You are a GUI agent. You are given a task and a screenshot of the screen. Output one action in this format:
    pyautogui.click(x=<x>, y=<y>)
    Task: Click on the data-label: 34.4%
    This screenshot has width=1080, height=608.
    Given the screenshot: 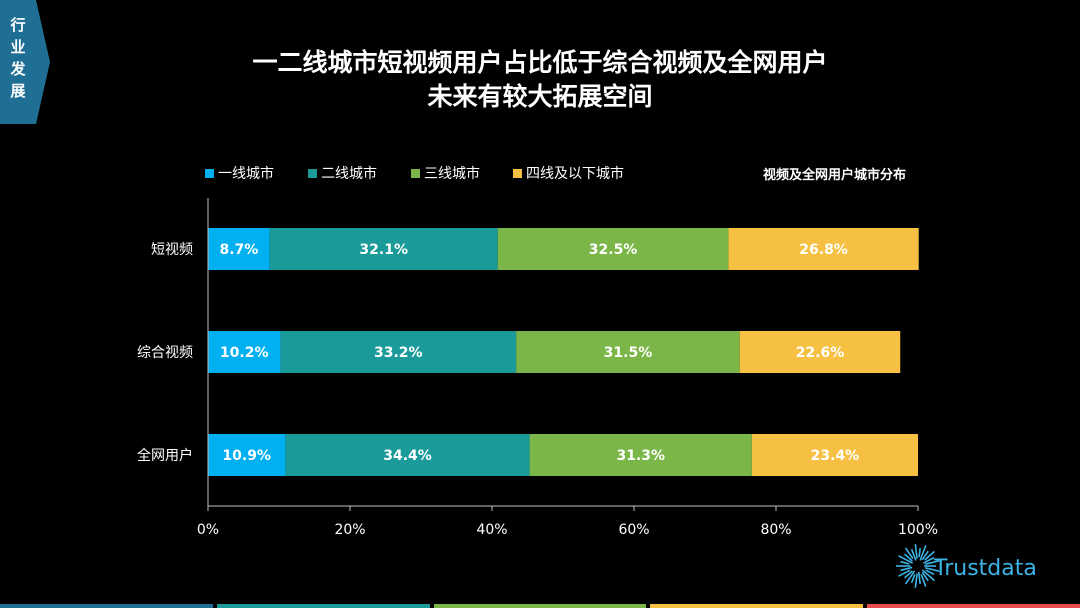 What is the action you would take?
    pyautogui.click(x=407, y=456)
    